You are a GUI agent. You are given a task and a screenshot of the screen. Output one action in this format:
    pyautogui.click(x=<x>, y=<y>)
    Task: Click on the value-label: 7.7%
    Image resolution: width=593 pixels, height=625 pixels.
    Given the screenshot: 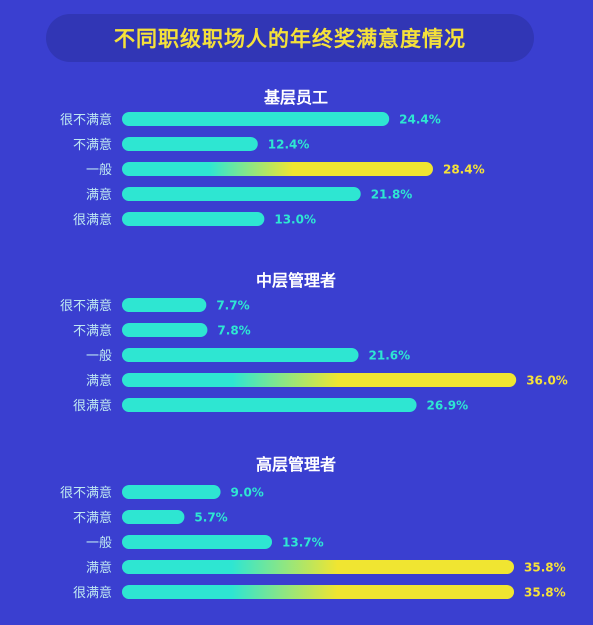 What is the action you would take?
    pyautogui.click(x=232, y=306)
    